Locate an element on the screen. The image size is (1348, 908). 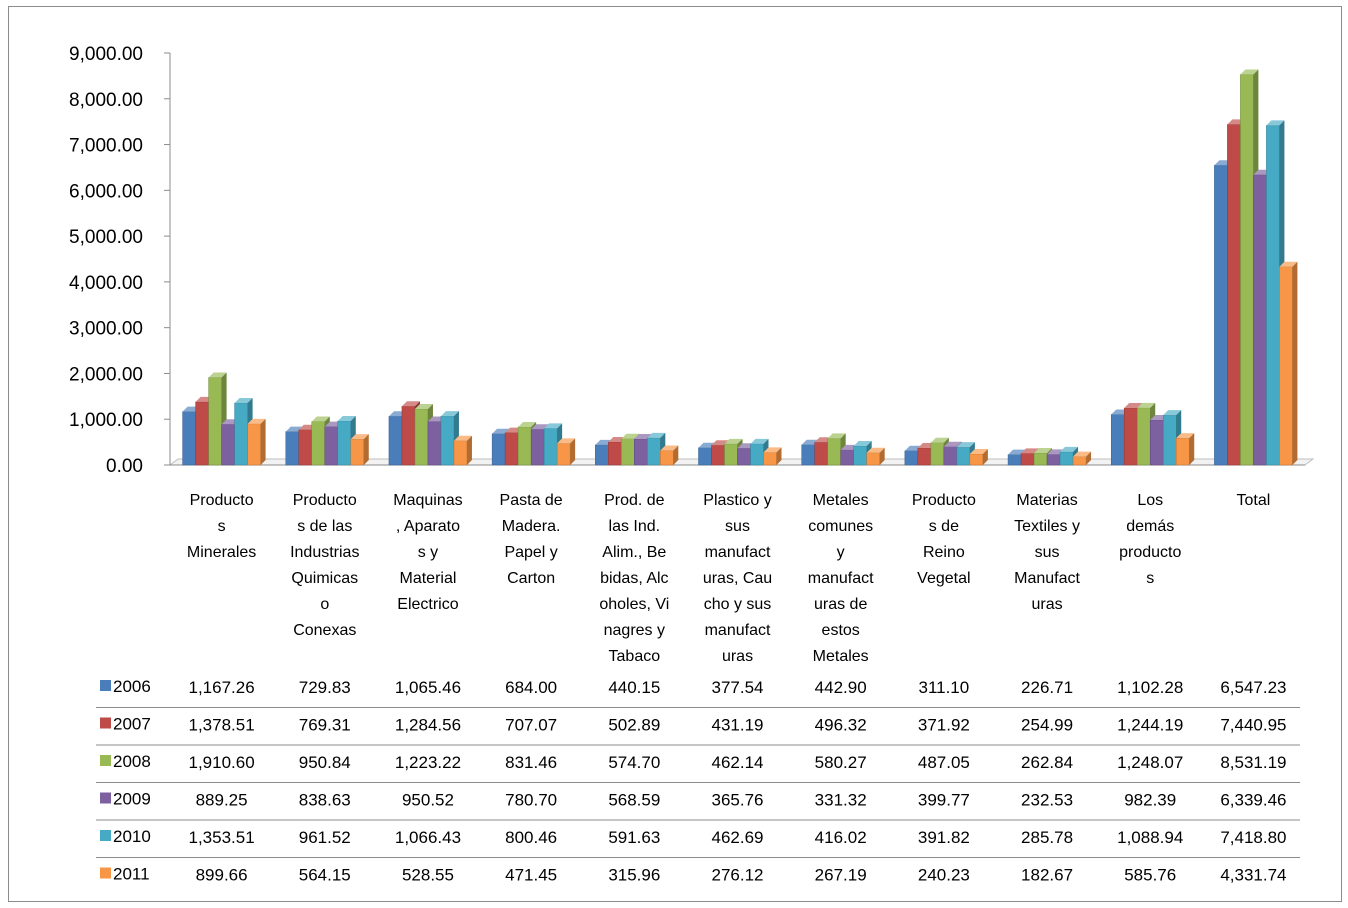
table-cell: 899.66 is located at coordinates (222, 875).